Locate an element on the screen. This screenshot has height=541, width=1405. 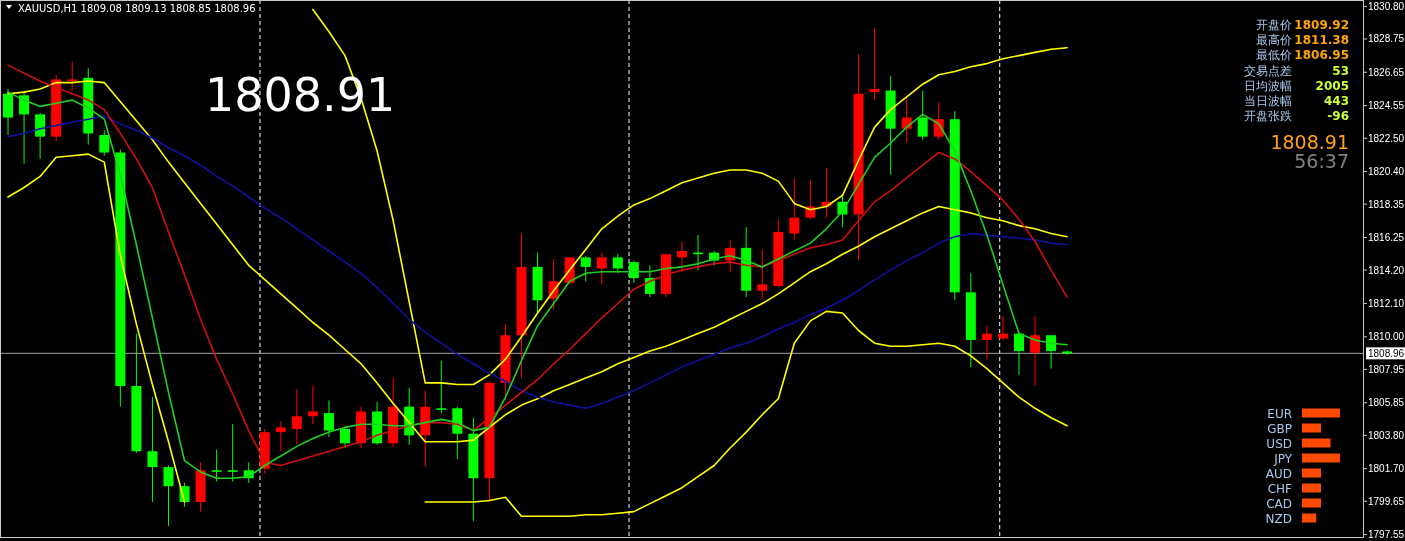
y-tick-label: GBP is located at coordinates (1279, 428).